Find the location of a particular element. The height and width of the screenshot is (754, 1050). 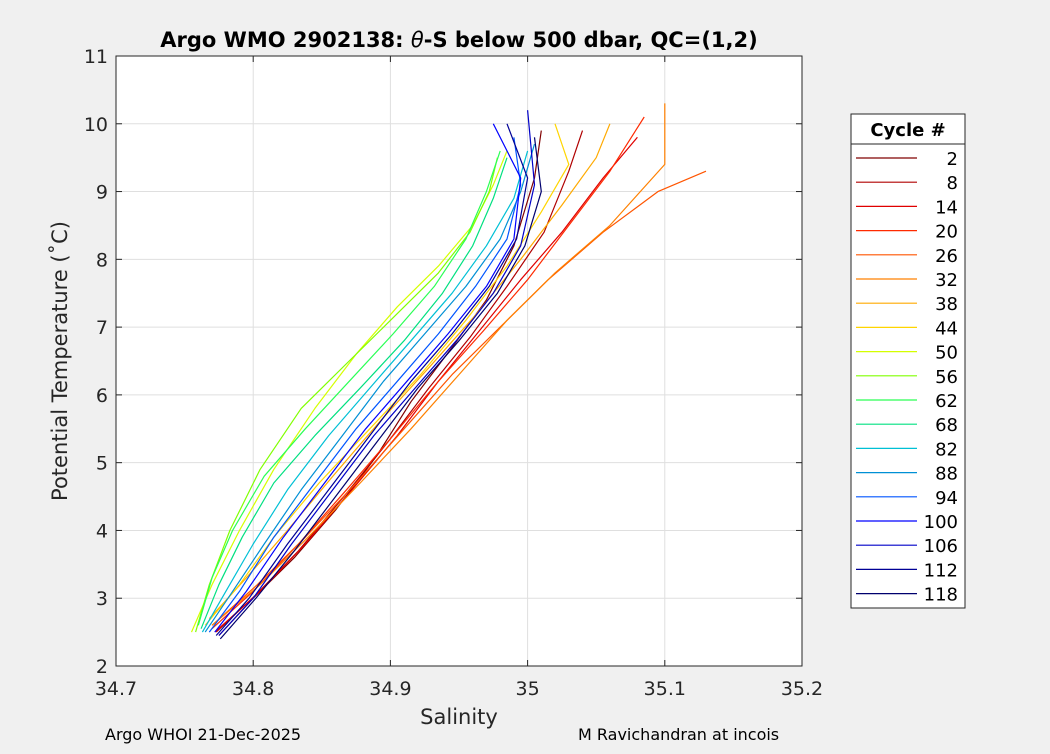

legend-label-cycle-50: 50 is located at coordinates (946, 353).